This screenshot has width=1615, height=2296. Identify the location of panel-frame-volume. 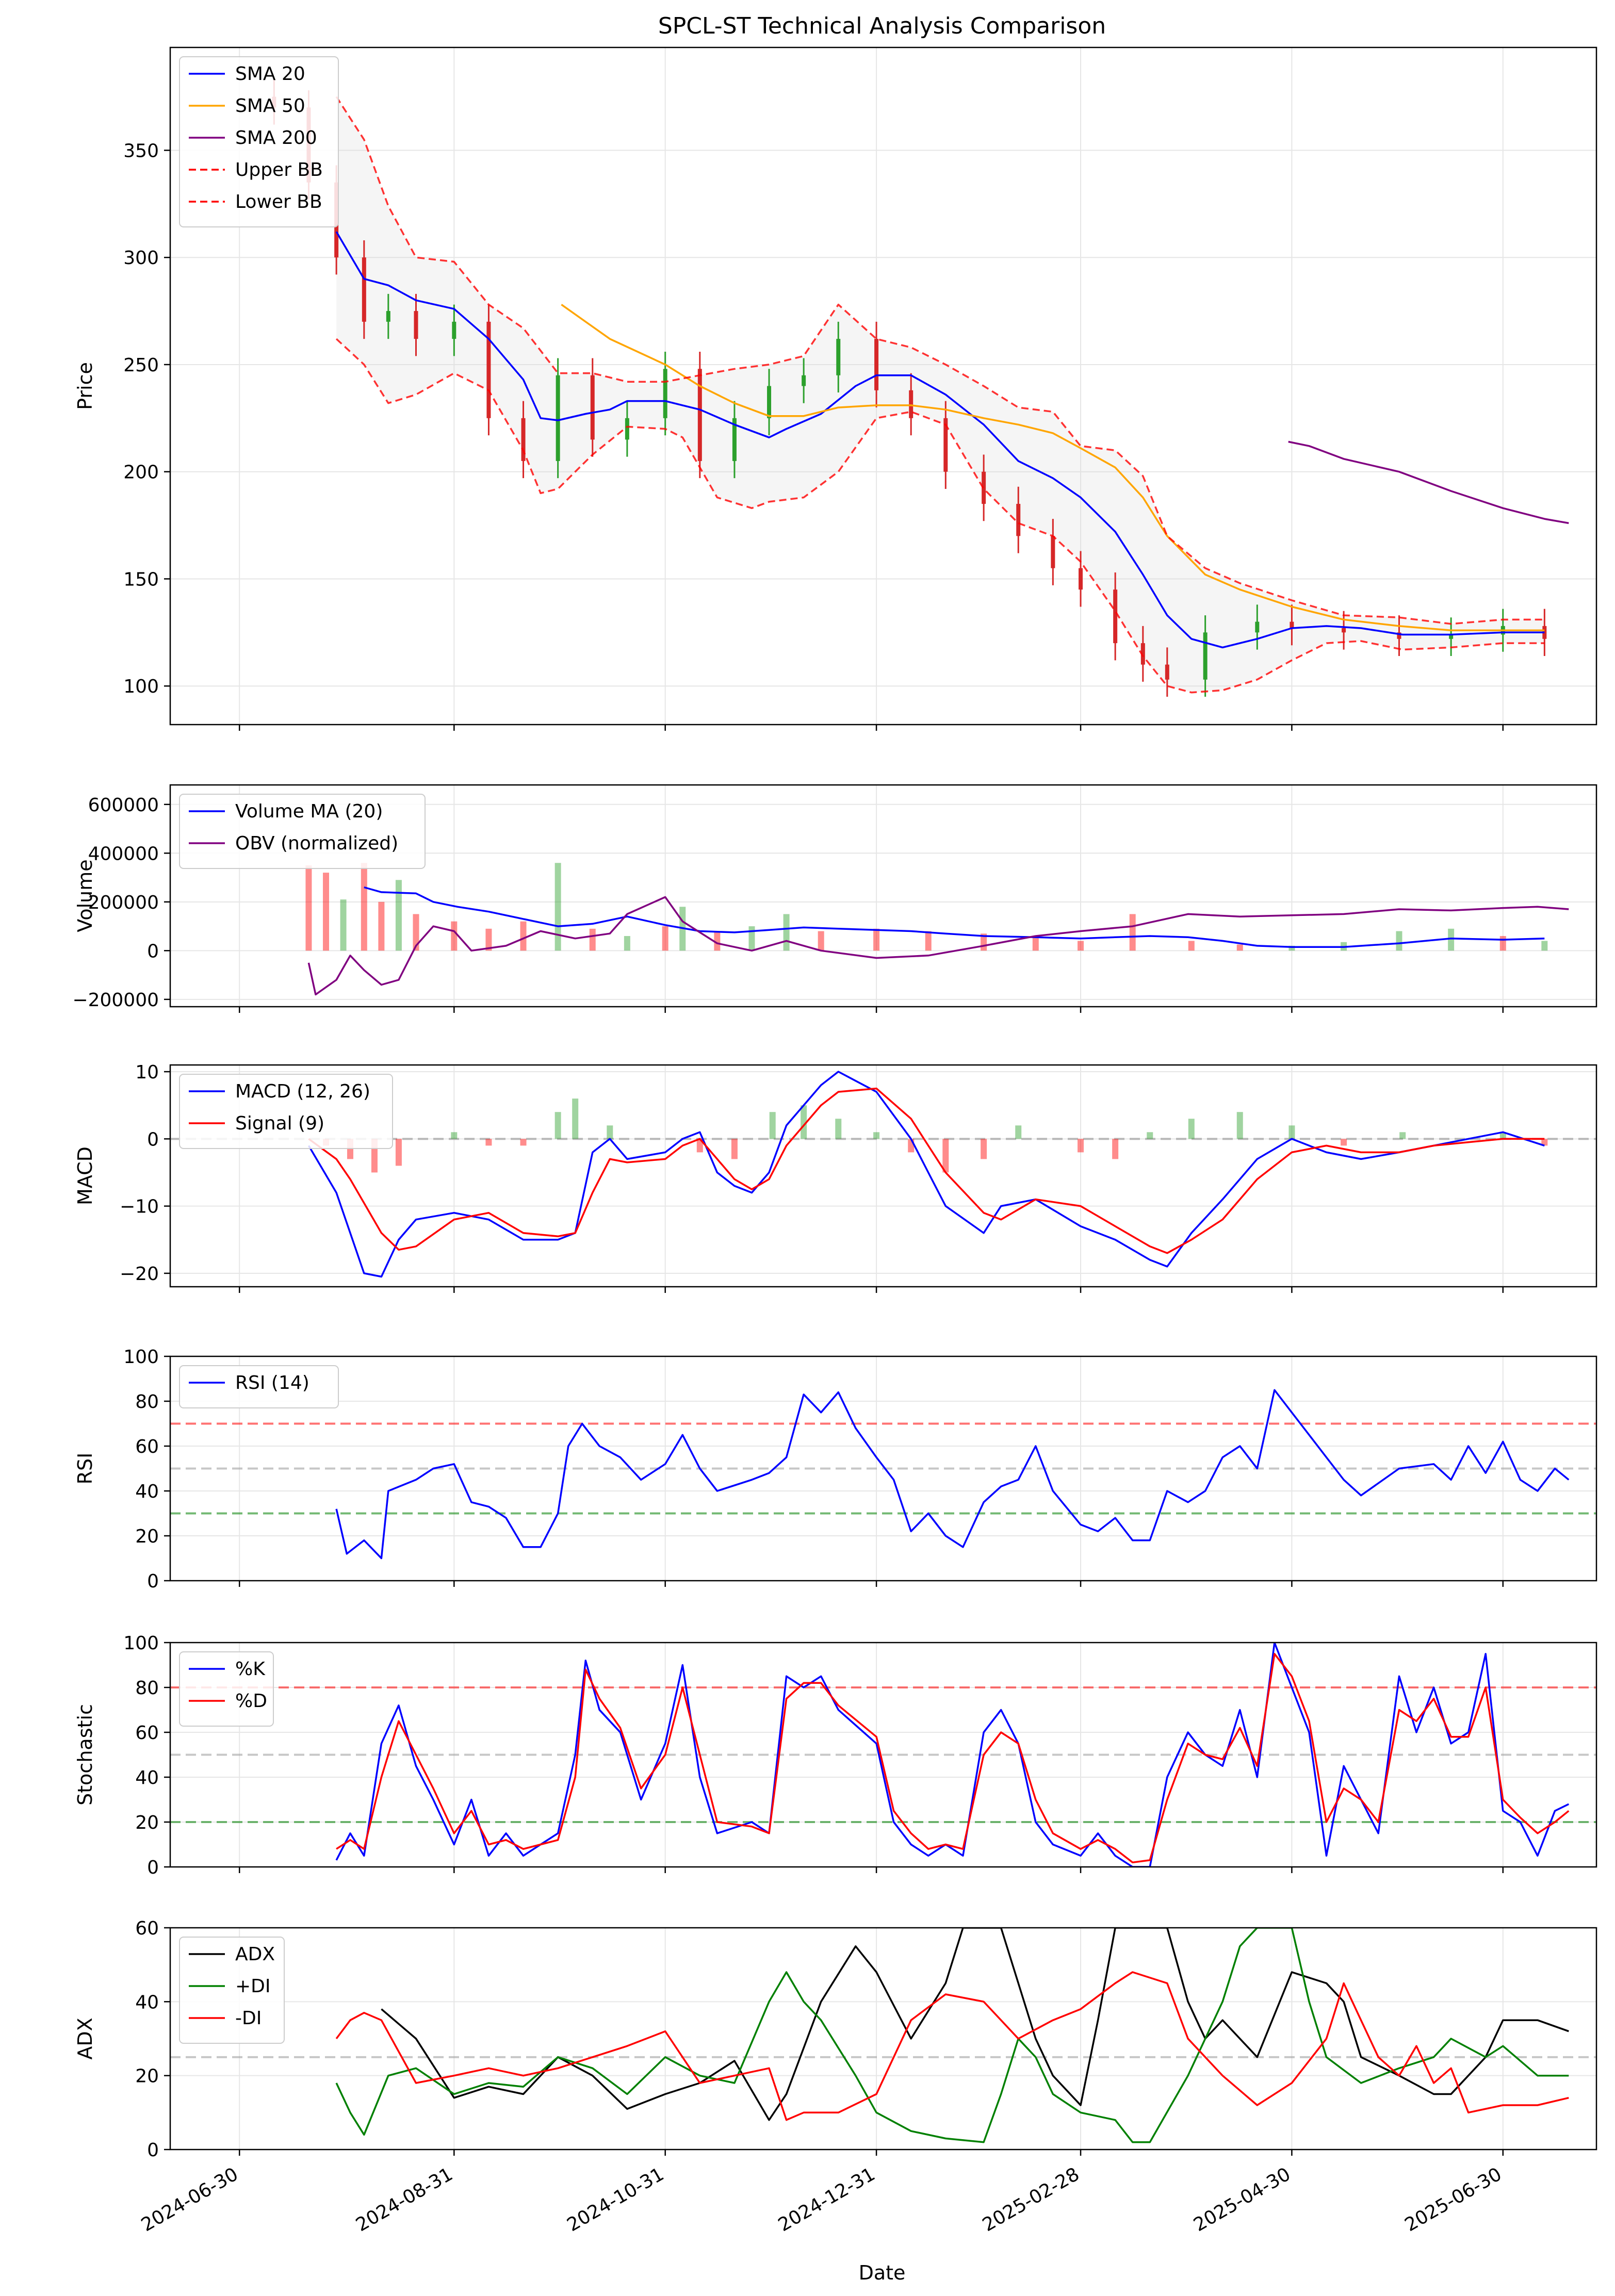
(883, 896).